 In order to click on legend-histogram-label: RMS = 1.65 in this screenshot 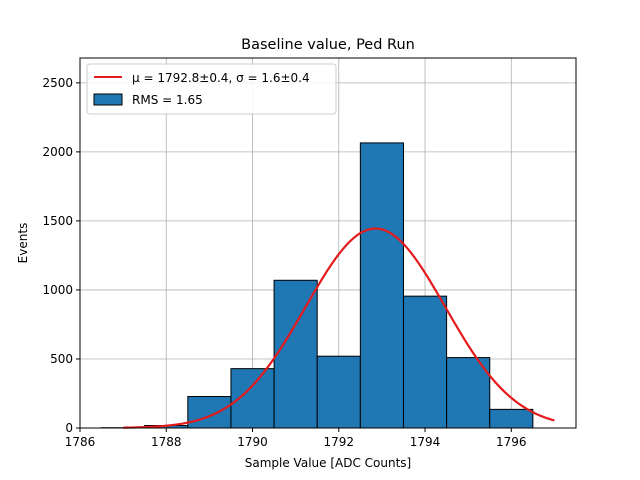, I will do `click(167, 100)`.